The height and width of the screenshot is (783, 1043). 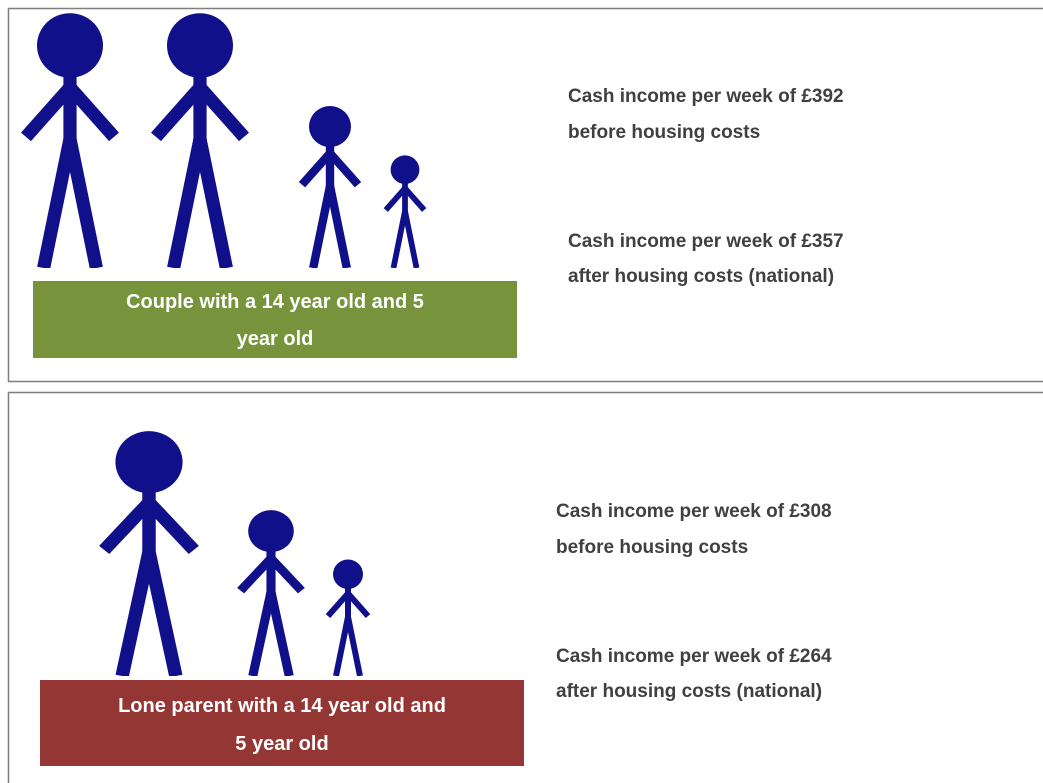 I want to click on statement-text: Cash income per week of £264, so click(x=694, y=656).